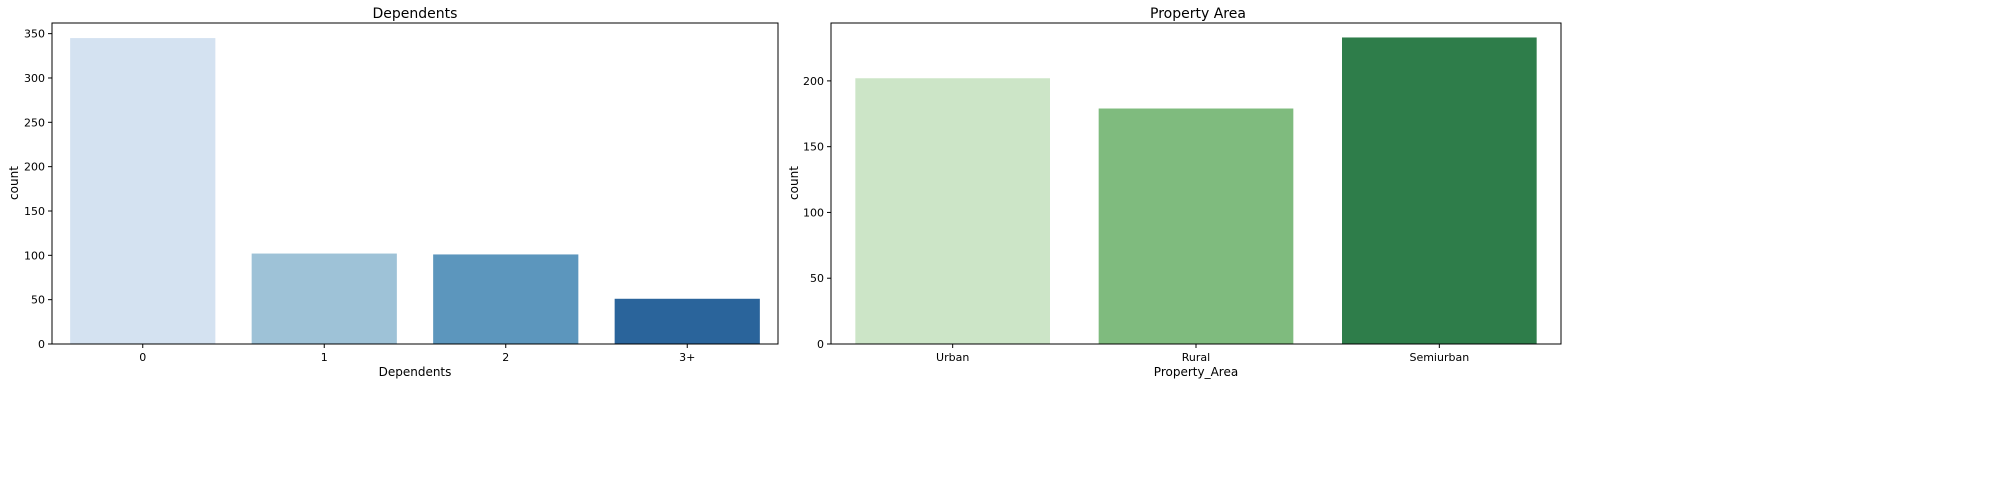 This screenshot has height=490, width=1990. I want to click on x-ticks: 0 1 2 3+, so click(417, 354).